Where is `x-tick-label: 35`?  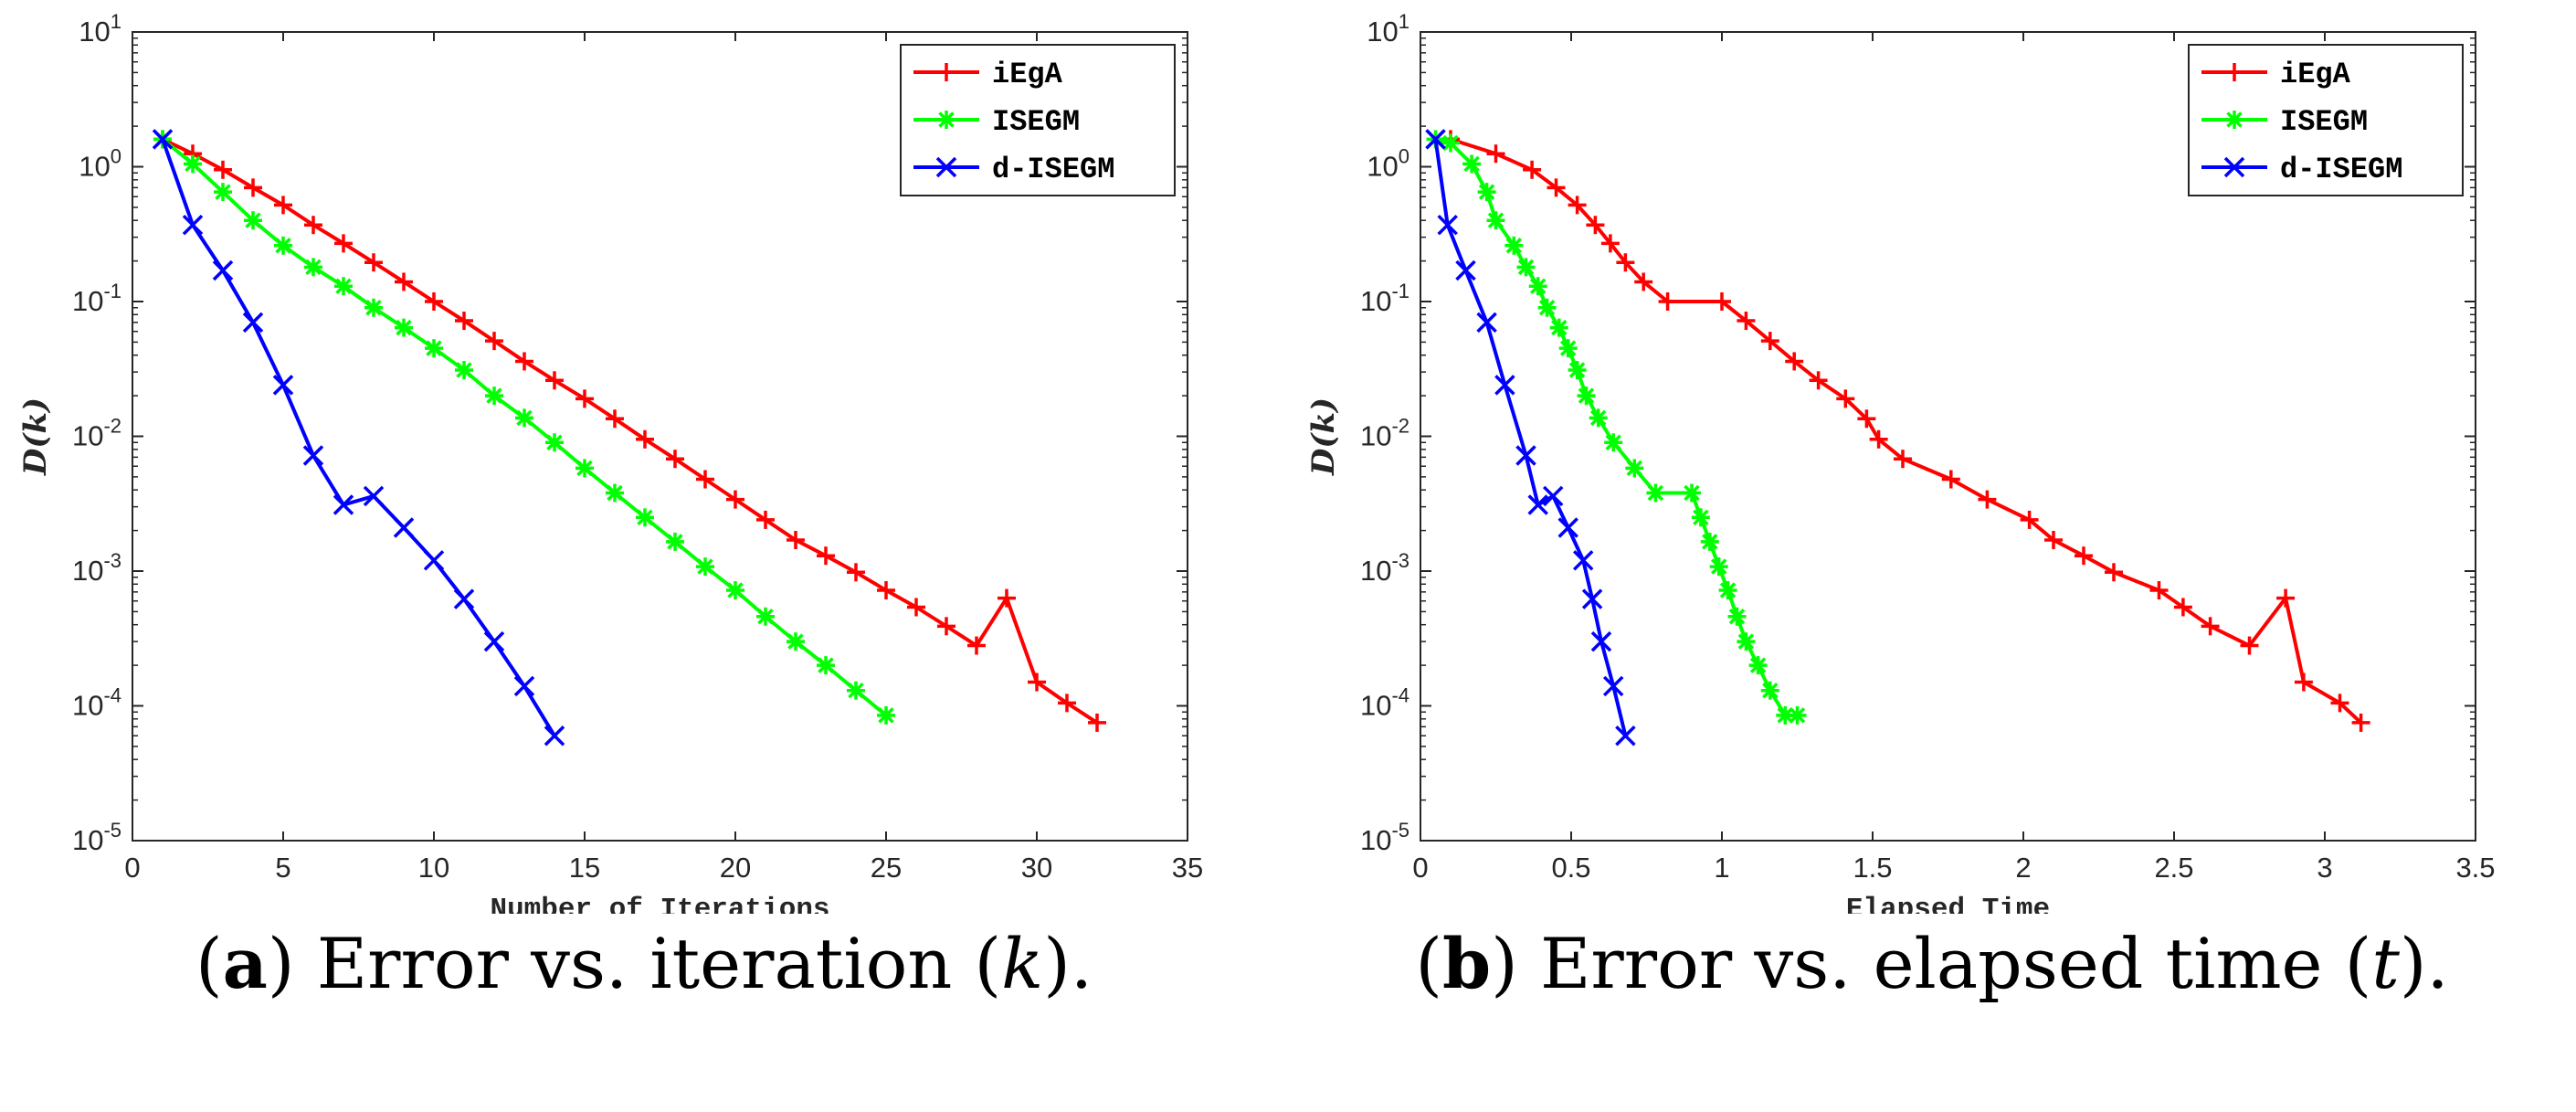 x-tick-label: 35 is located at coordinates (1187, 868).